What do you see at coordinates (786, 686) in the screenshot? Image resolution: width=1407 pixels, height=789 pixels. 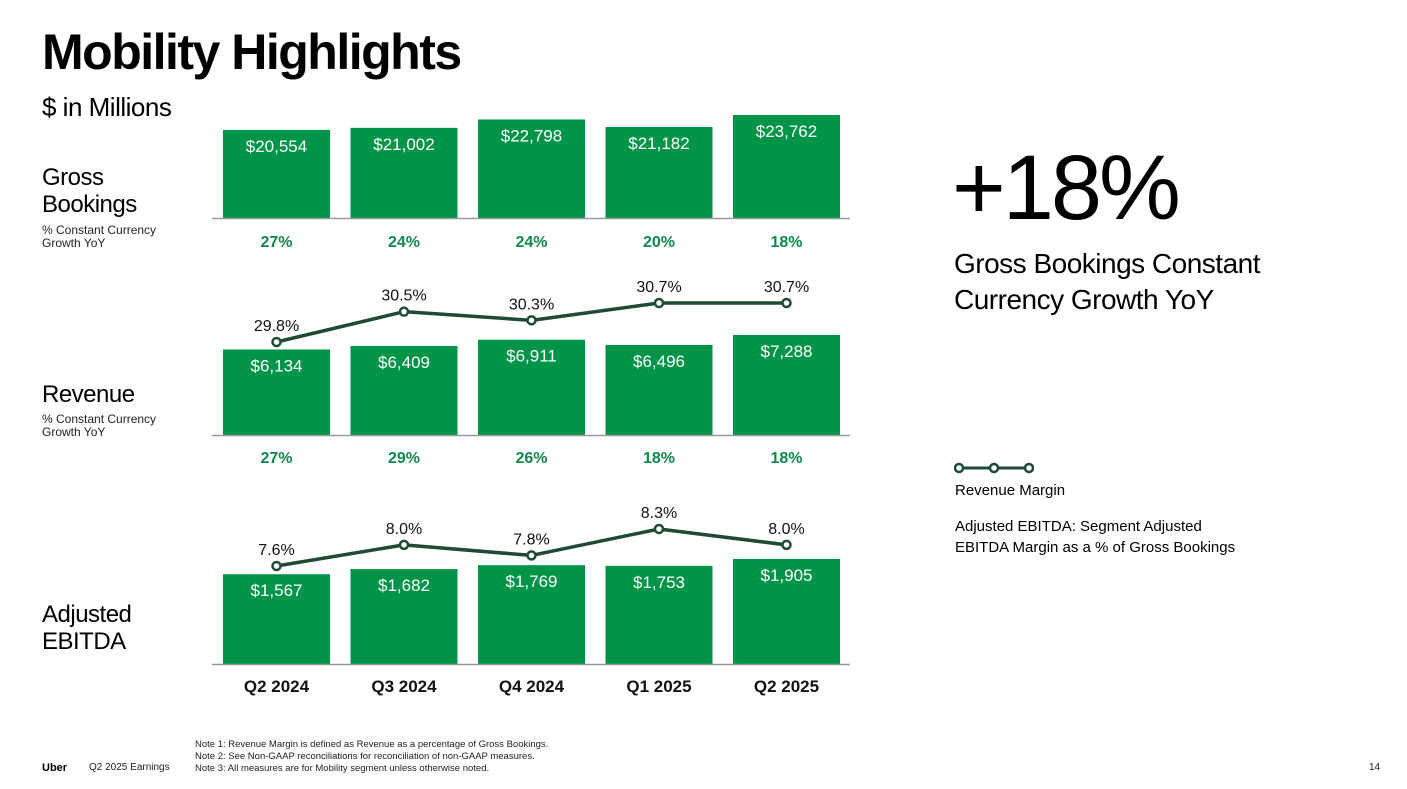 I see `x-axis-category-label: Q2 2025` at bounding box center [786, 686].